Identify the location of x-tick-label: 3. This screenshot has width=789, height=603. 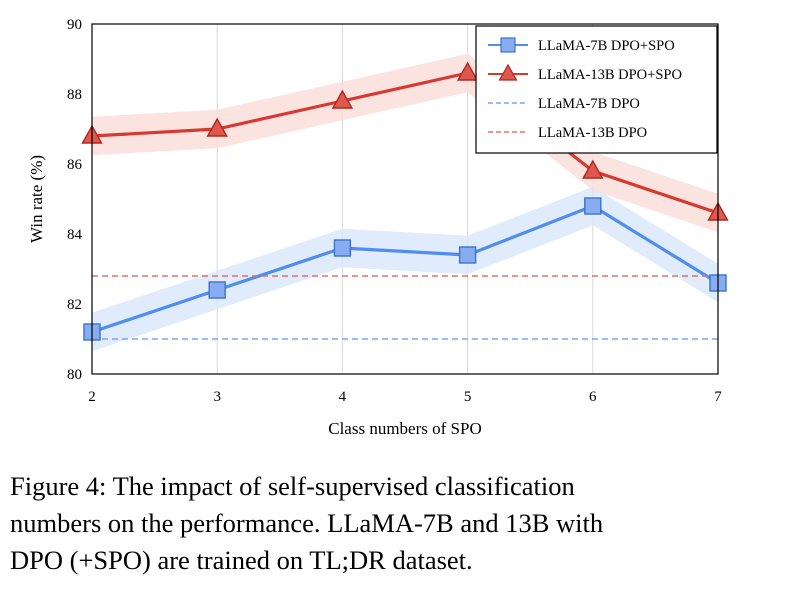
(217, 397).